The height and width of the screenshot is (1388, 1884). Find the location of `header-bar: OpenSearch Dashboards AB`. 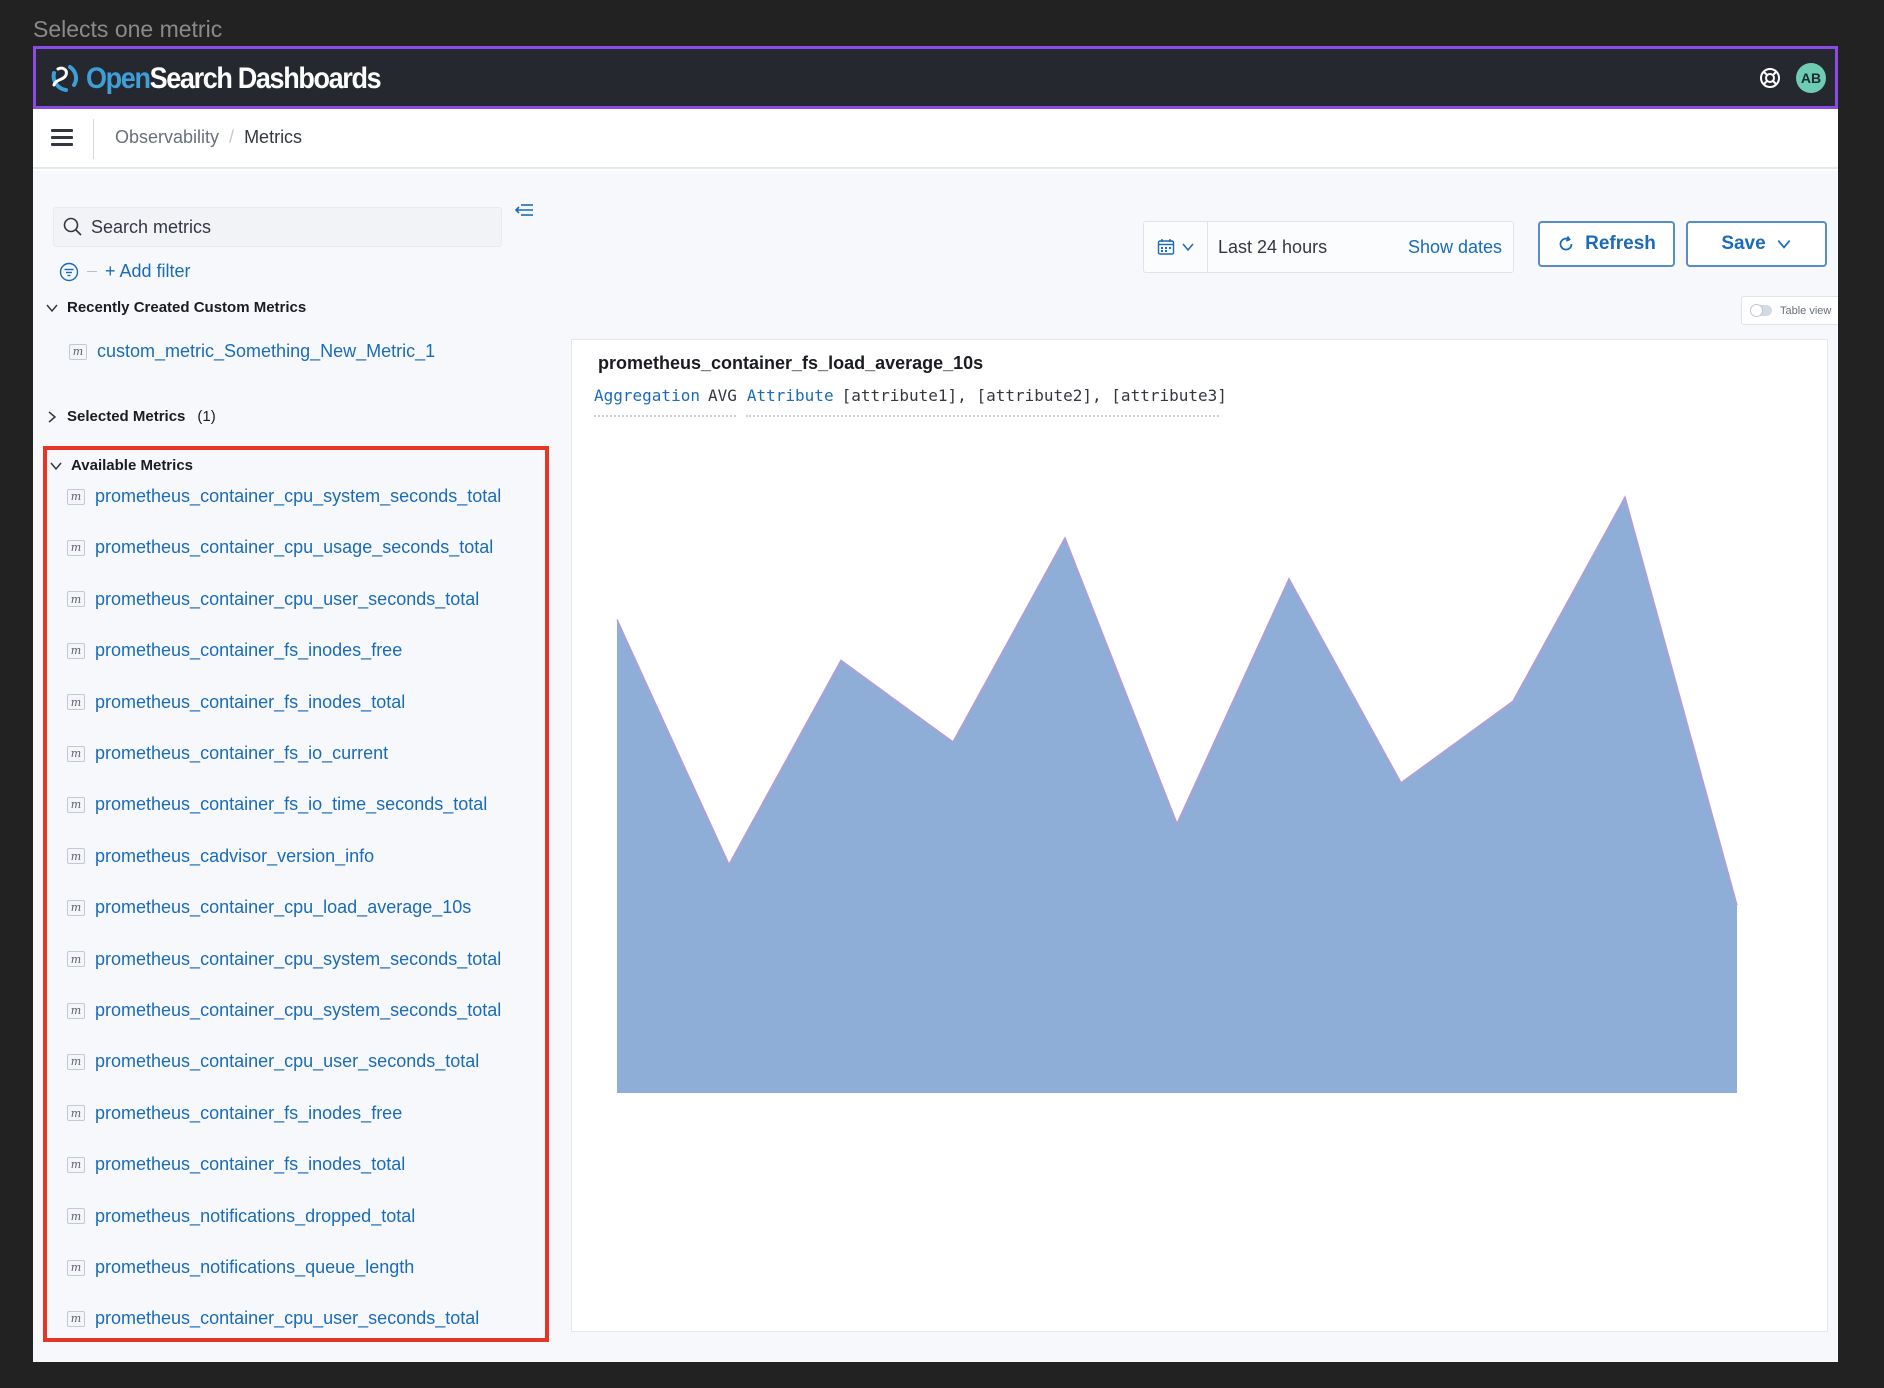

header-bar: OpenSearch Dashboards AB is located at coordinates (935, 77).